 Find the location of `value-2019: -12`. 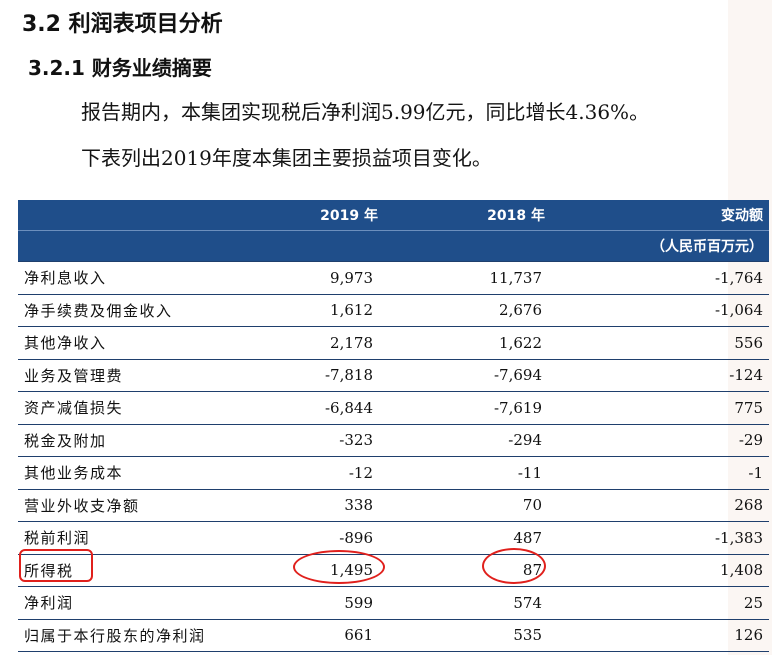

value-2019: -12 is located at coordinates (360, 472).